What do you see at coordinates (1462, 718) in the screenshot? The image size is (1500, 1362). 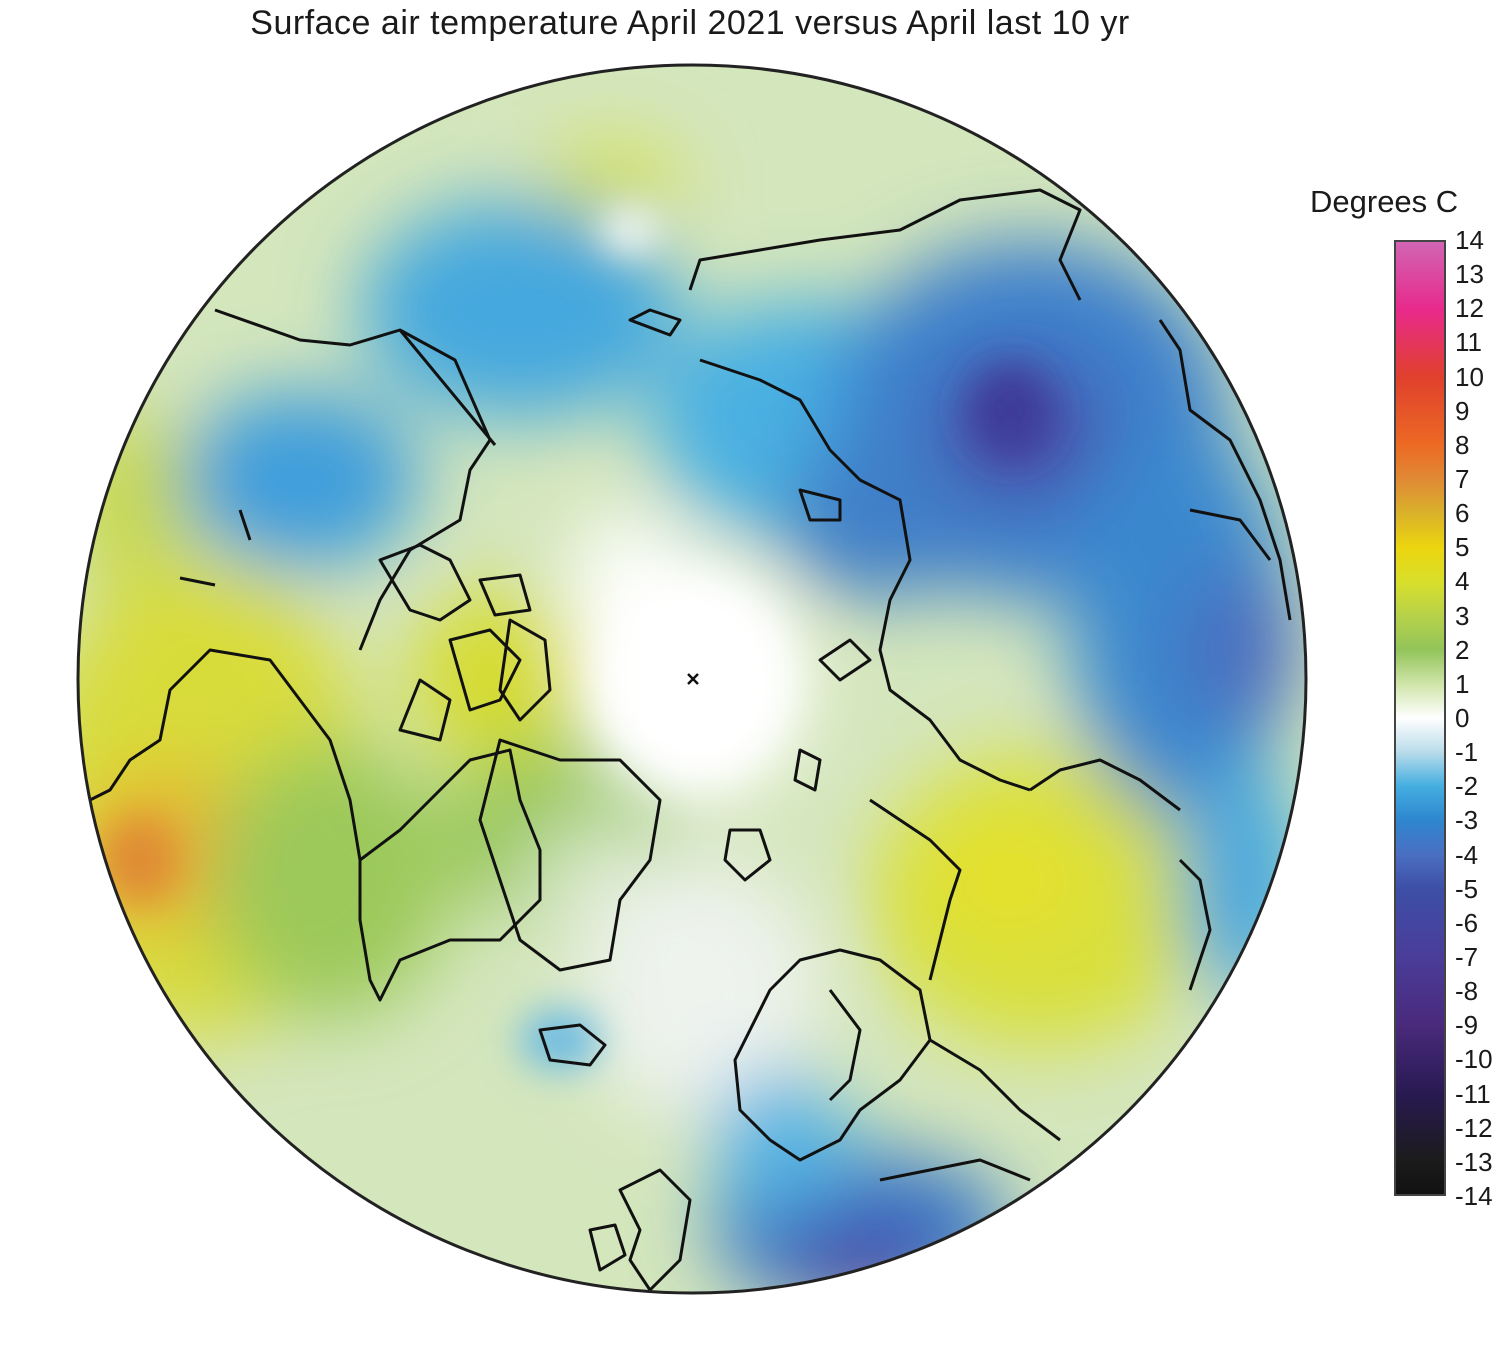 I see `legend-tick-label: 0` at bounding box center [1462, 718].